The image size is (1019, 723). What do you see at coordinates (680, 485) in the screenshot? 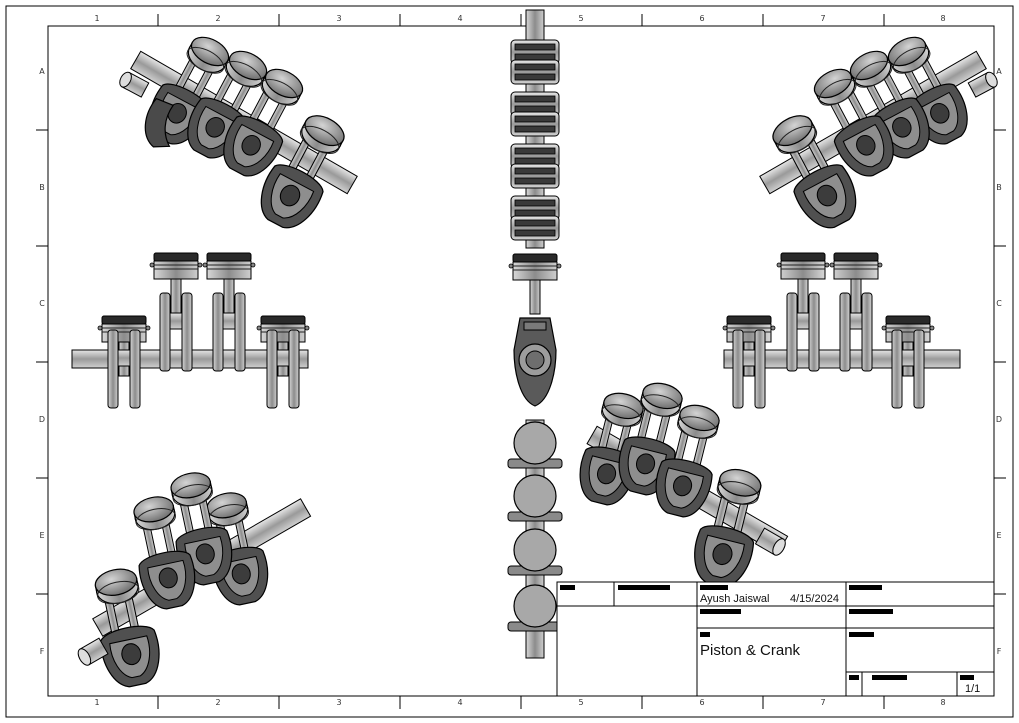
I see `isometric-view-bottom-right` at bounding box center [680, 485].